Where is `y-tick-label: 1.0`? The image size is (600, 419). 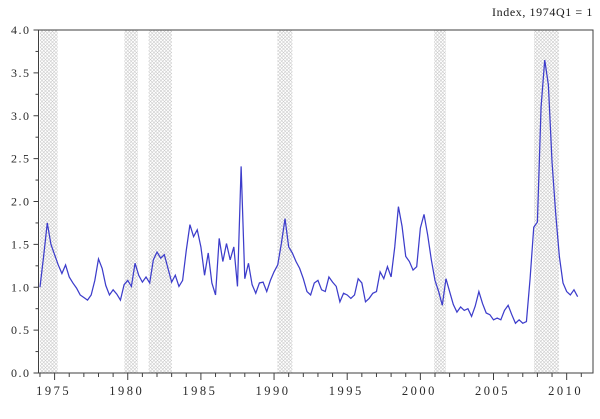
y-tick-label: 1.0 is located at coordinates (21, 287).